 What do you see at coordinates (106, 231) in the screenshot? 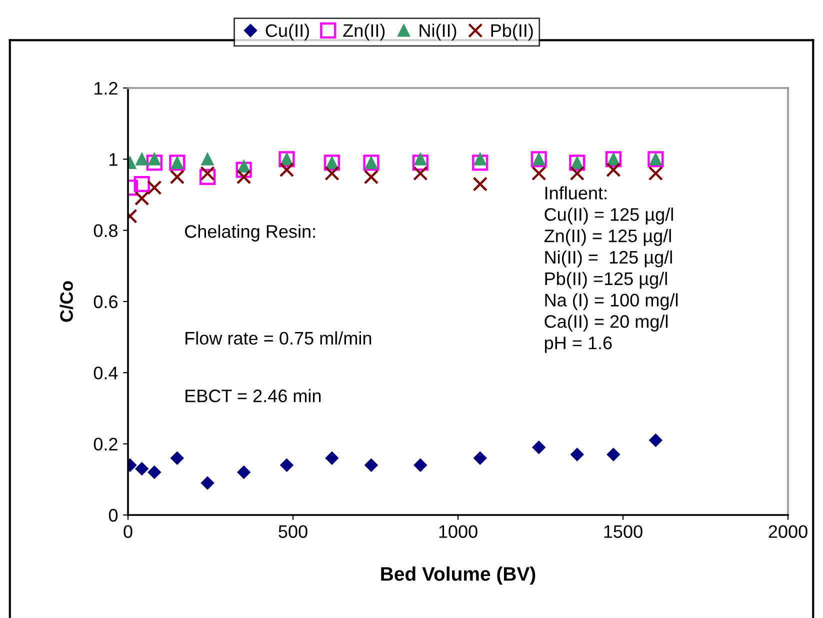
I see `y-tick-label: 0.8` at bounding box center [106, 231].